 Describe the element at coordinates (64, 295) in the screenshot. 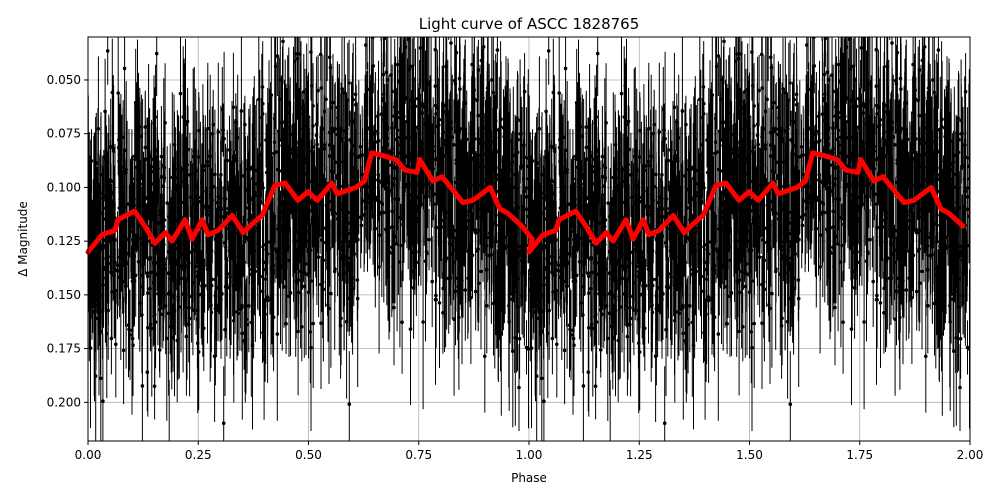

I see `y-tick-label: 0.150` at that location.